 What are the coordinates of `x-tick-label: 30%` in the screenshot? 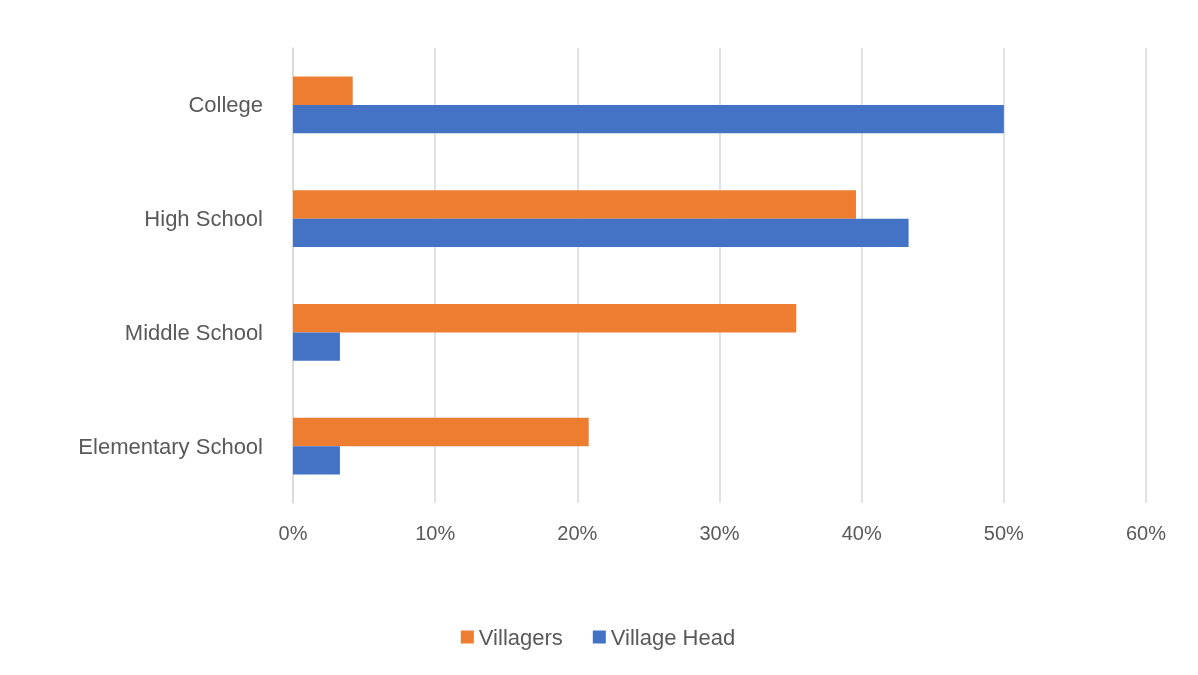 It's located at (719, 533).